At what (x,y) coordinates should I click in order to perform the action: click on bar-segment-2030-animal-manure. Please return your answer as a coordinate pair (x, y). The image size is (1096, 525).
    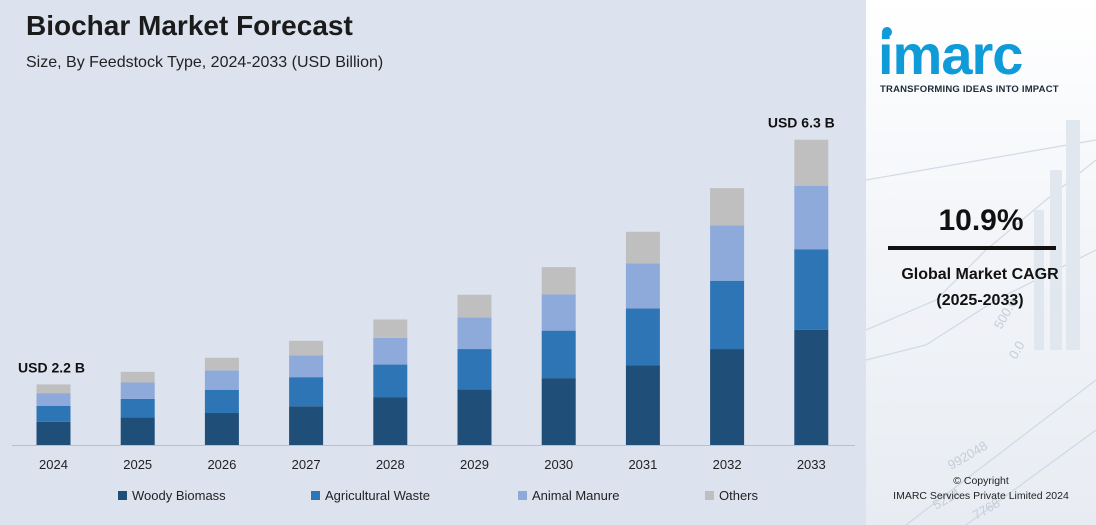
    Looking at the image, I should click on (558, 312).